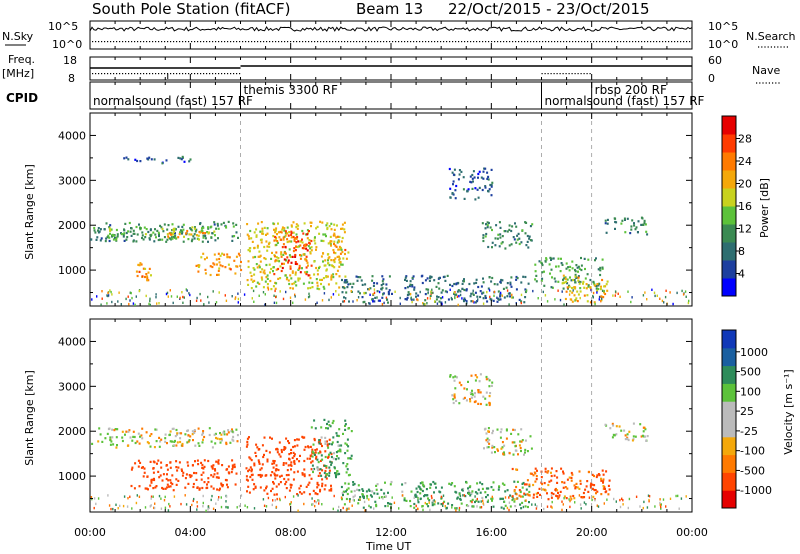 Image resolution: width=800 pixels, height=554 pixels. Describe the element at coordinates (729, 125) in the screenshot. I see `power-colorbar-swatch` at that location.